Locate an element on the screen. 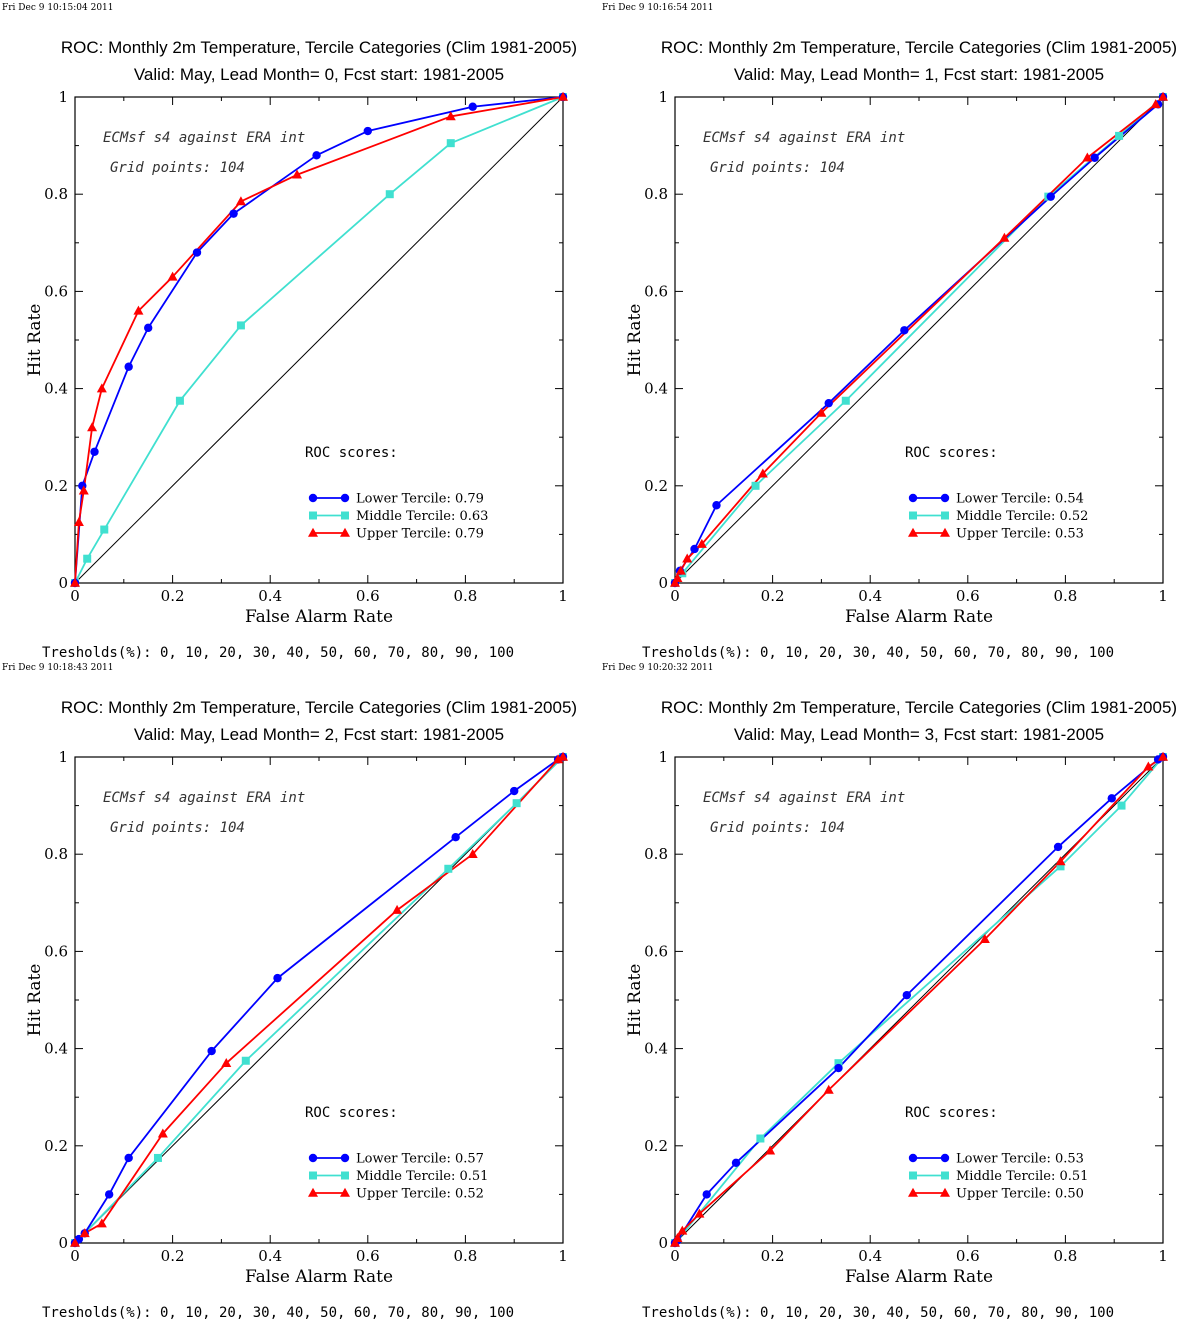 The image size is (1200, 1320). y-tick-label: 0.2 is located at coordinates (656, 486).